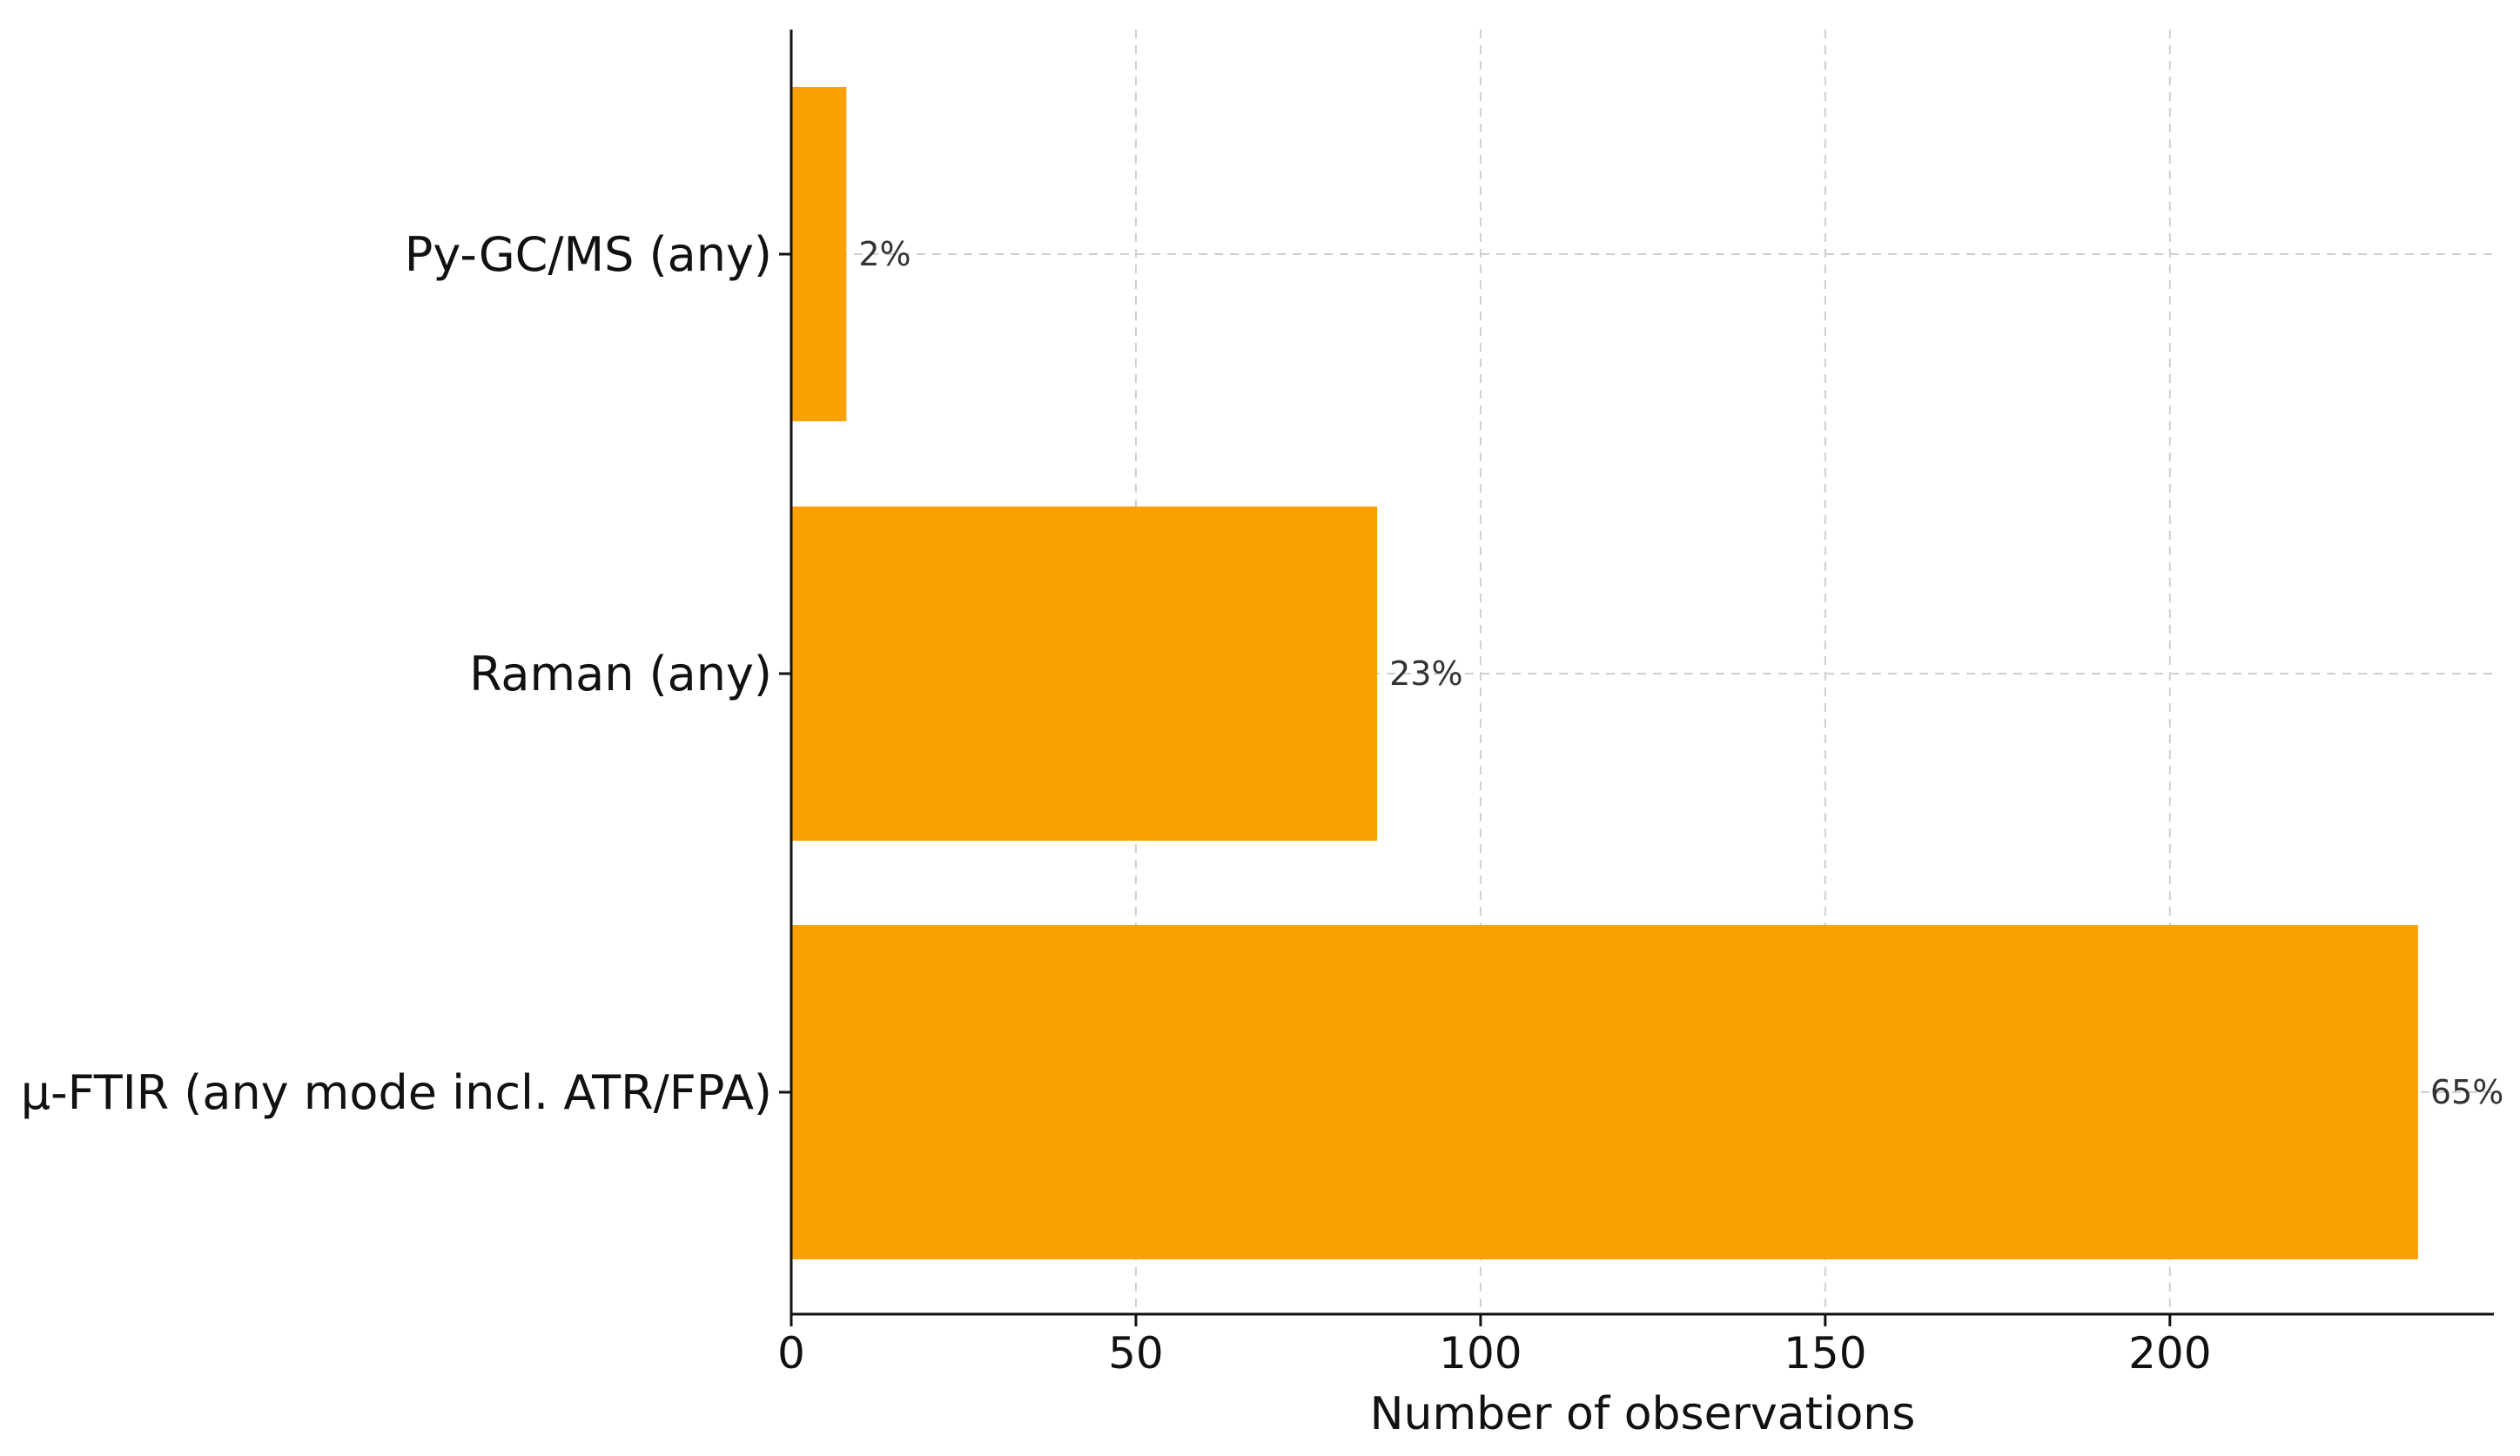 The height and width of the screenshot is (1456, 2520). Describe the element at coordinates (1425, 673) in the screenshot. I see `percent-label: 23%` at that location.